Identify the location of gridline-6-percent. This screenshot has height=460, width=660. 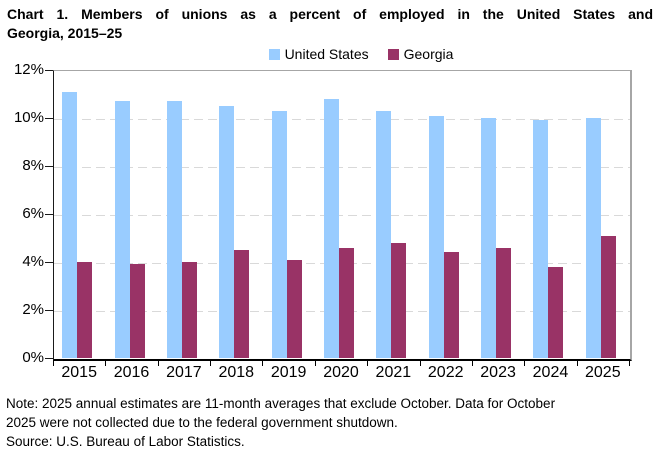
(342, 215).